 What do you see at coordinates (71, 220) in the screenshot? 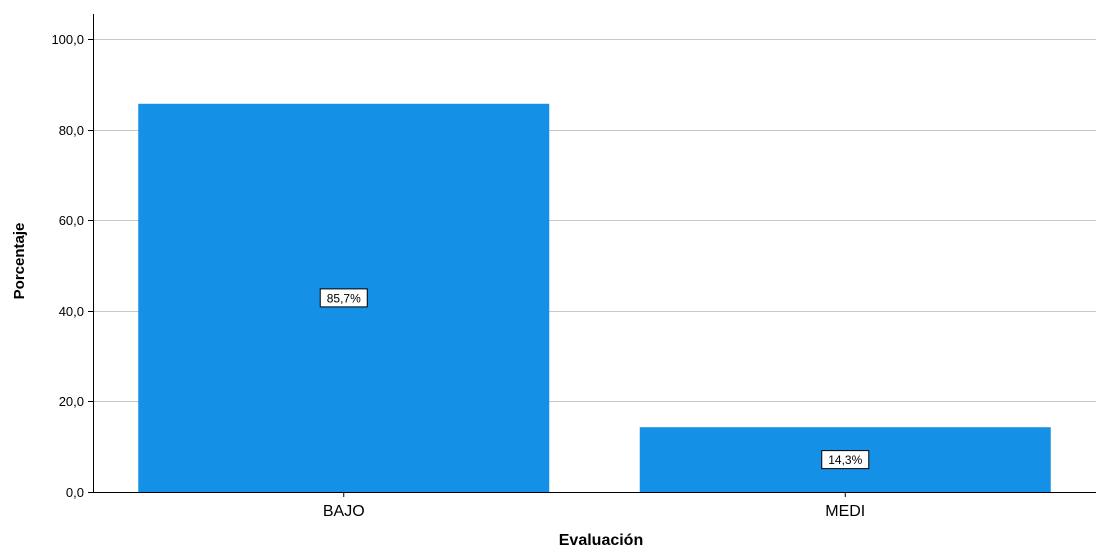
I see `y-tick-label: 60,0` at bounding box center [71, 220].